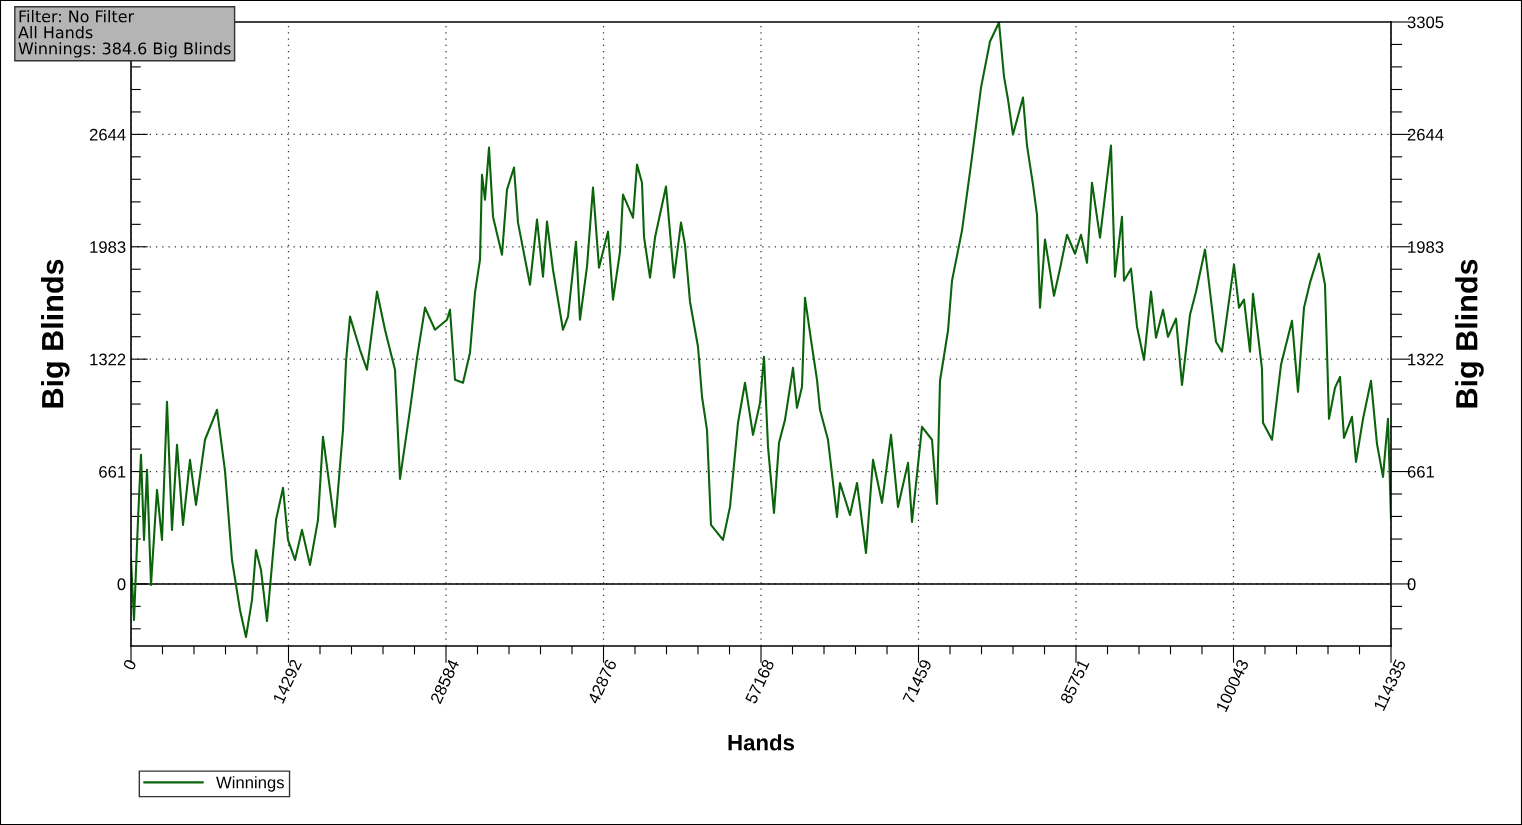 Image resolution: width=1522 pixels, height=825 pixels. Describe the element at coordinates (1411, 584) in the screenshot. I see `y2-tick-label: 0` at that location.